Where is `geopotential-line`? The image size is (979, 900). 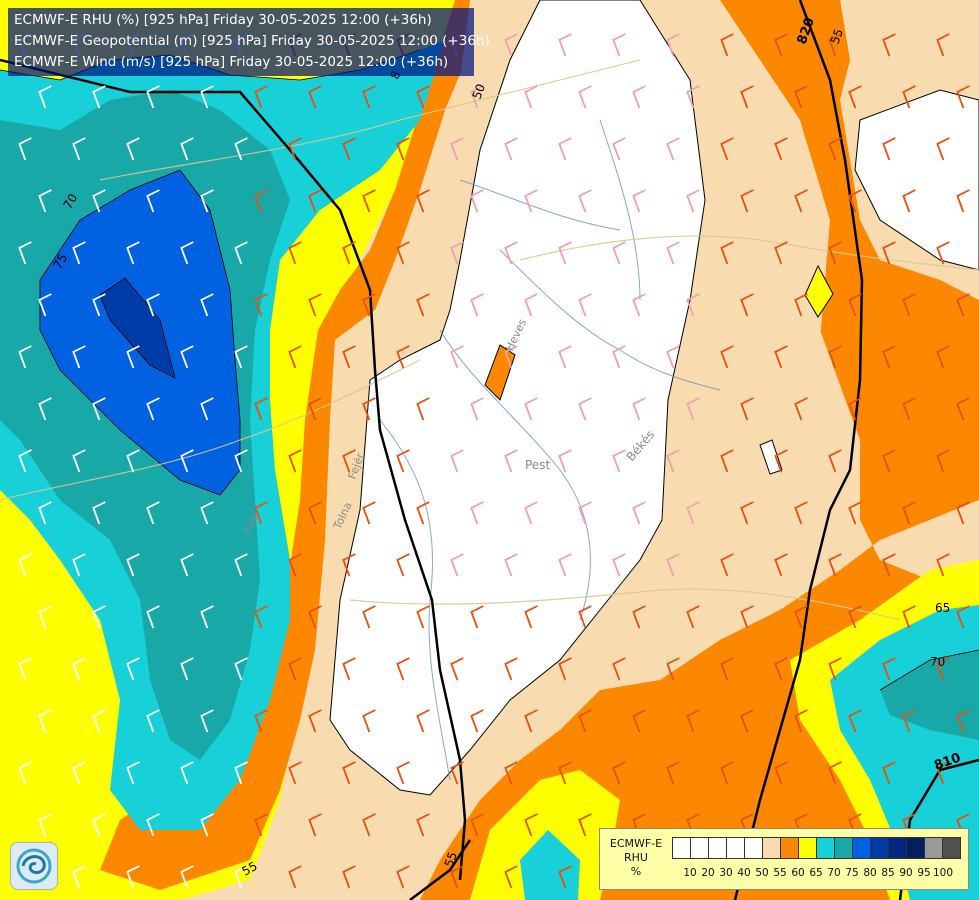 geopotential-line is located at coordinates (440, 869).